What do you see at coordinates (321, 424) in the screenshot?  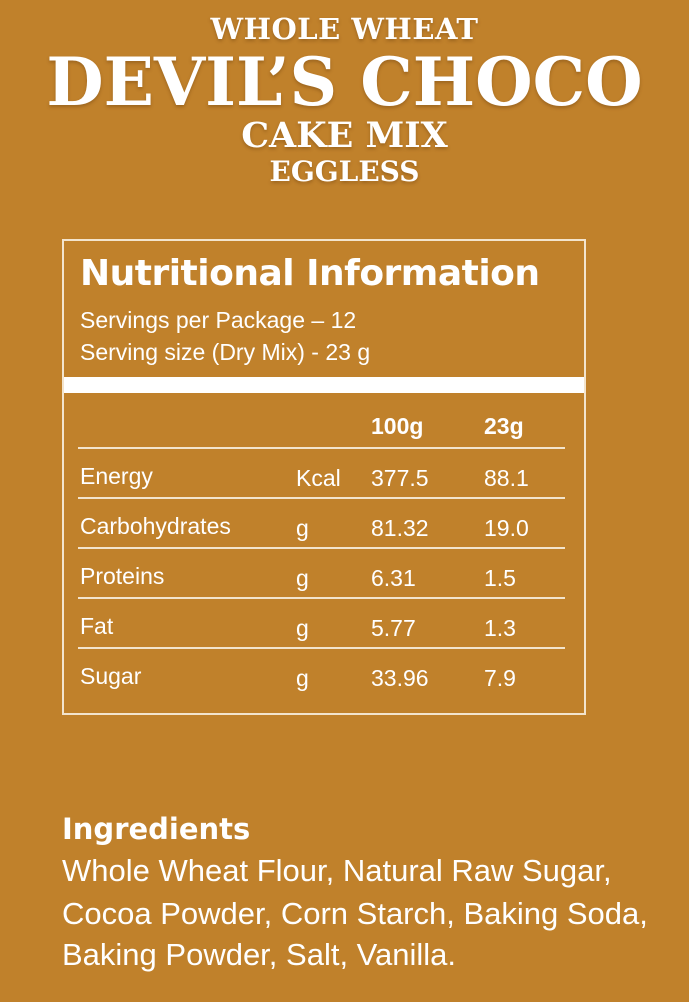 I see `table-header-row: 100g 23g` at bounding box center [321, 424].